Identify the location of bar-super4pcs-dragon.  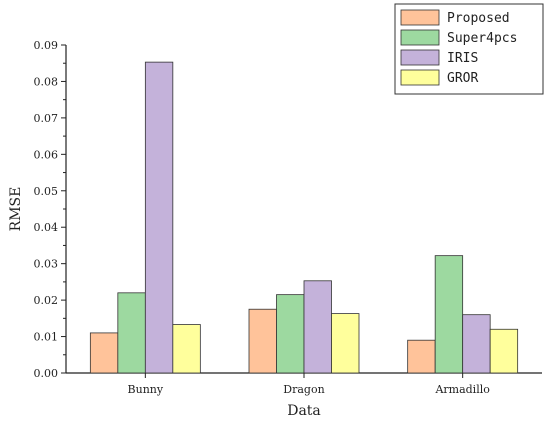
(290, 334).